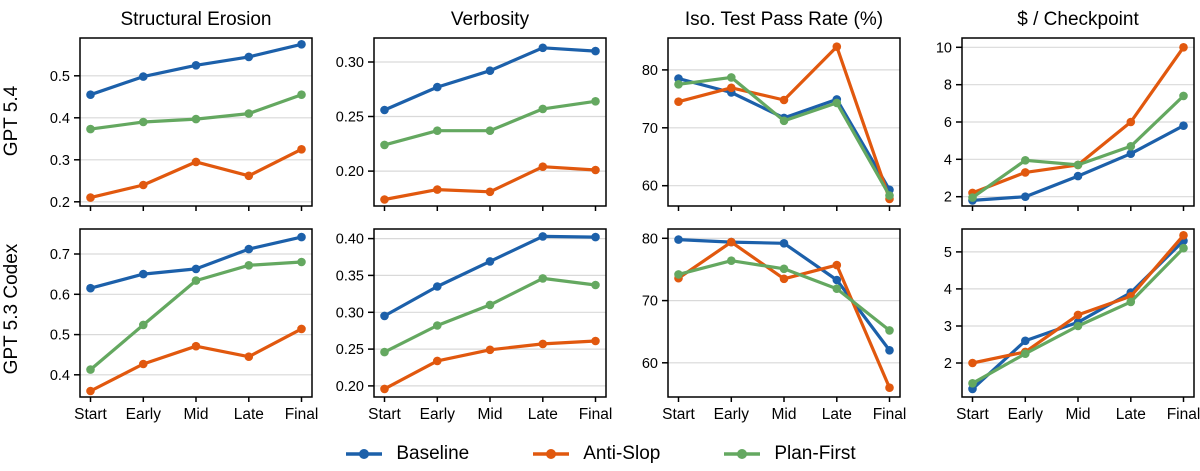  I want to click on line-chart-dollar-per-checkpoint-gpt-5-4: 2 4 6 8 10, so click(1065, 124).